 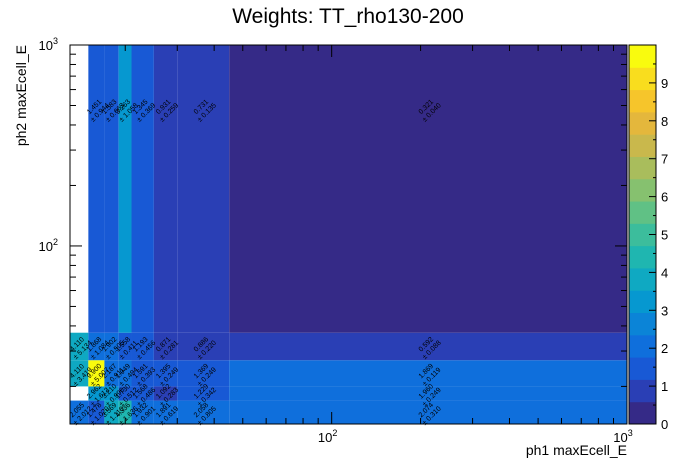 I want to click on colorbar-tick-label: 7, so click(x=664, y=159).